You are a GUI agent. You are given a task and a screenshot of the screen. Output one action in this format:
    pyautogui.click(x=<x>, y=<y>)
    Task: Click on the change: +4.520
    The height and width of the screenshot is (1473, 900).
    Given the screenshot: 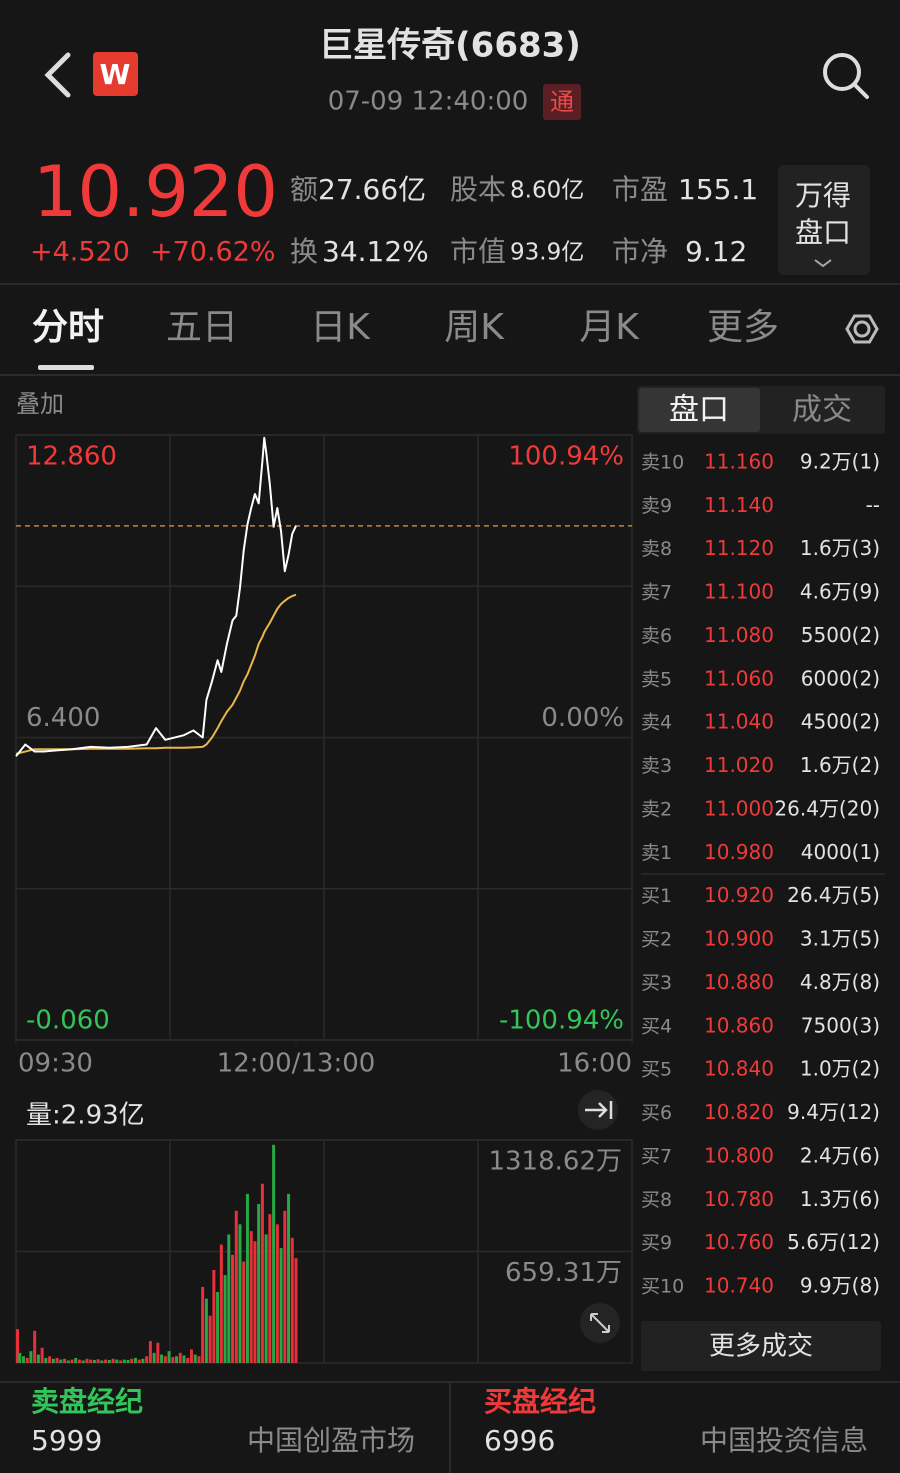 What is the action you would take?
    pyautogui.click(x=80, y=252)
    